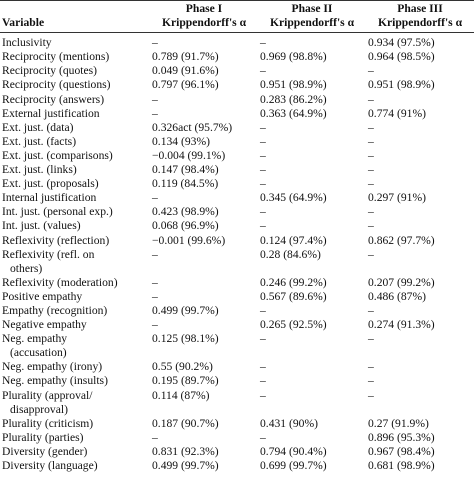 This screenshot has height=484, width=474. I want to click on value-cell: 0.134 (93%), so click(181, 141).